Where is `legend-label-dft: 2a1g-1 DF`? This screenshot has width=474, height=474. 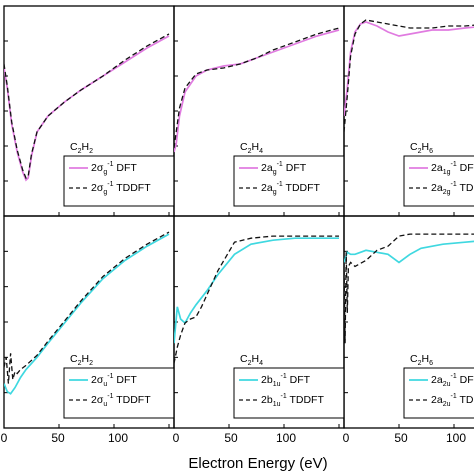
legend-label-dft: 2a1g-1 DF is located at coordinates (452, 168).